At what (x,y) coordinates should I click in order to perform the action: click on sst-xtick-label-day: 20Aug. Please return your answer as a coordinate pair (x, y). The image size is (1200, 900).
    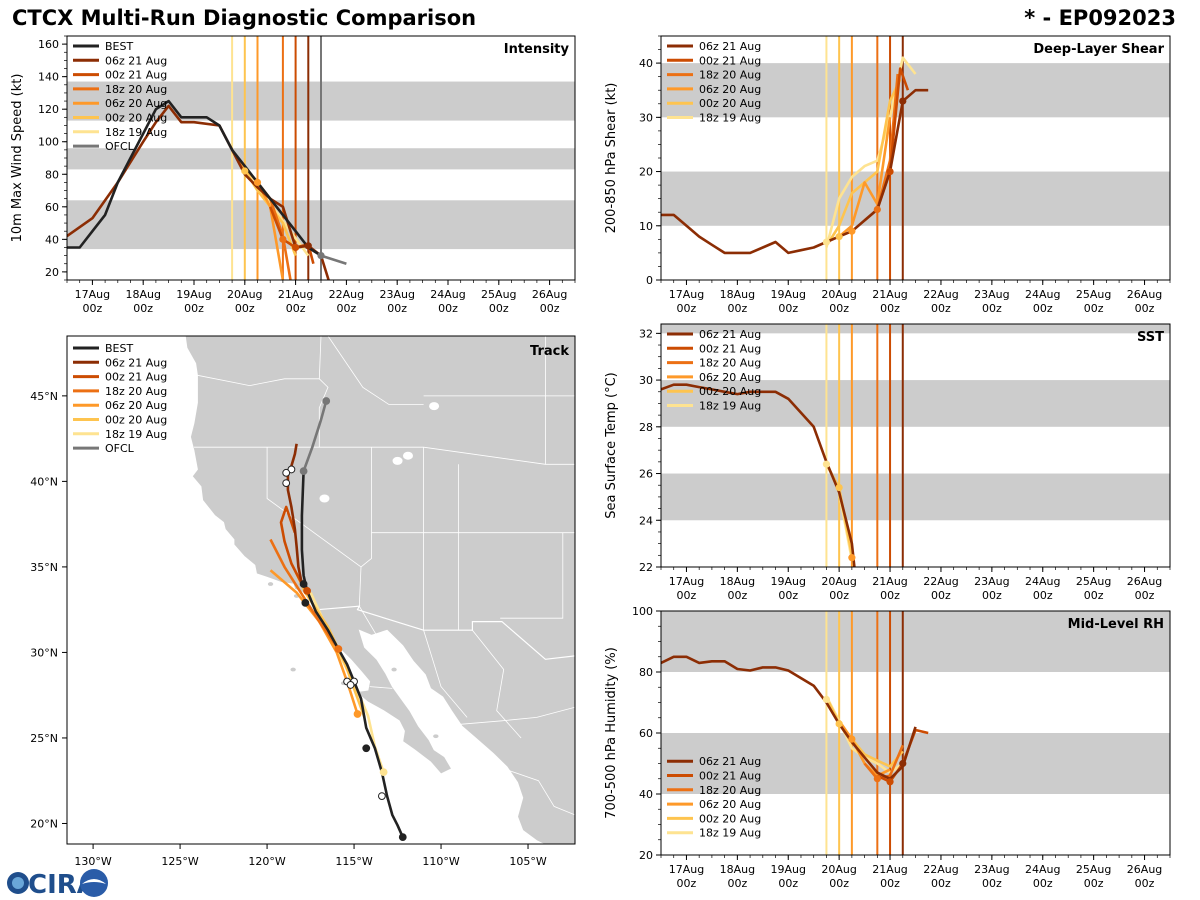
    Looking at the image, I should click on (838, 581).